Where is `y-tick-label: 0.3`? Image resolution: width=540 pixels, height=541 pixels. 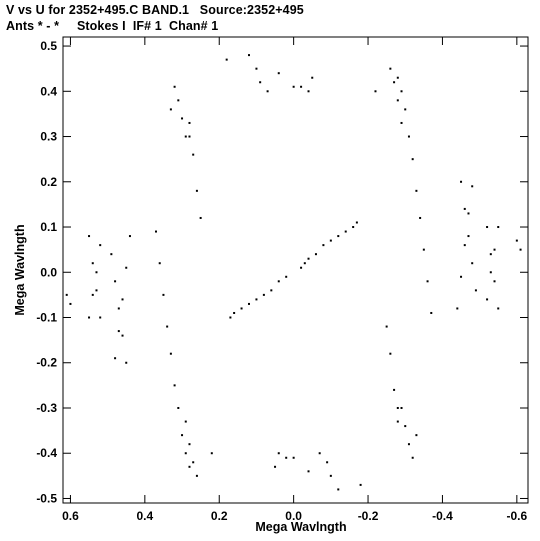 y-tick-label: 0.3 is located at coordinates (48, 137).